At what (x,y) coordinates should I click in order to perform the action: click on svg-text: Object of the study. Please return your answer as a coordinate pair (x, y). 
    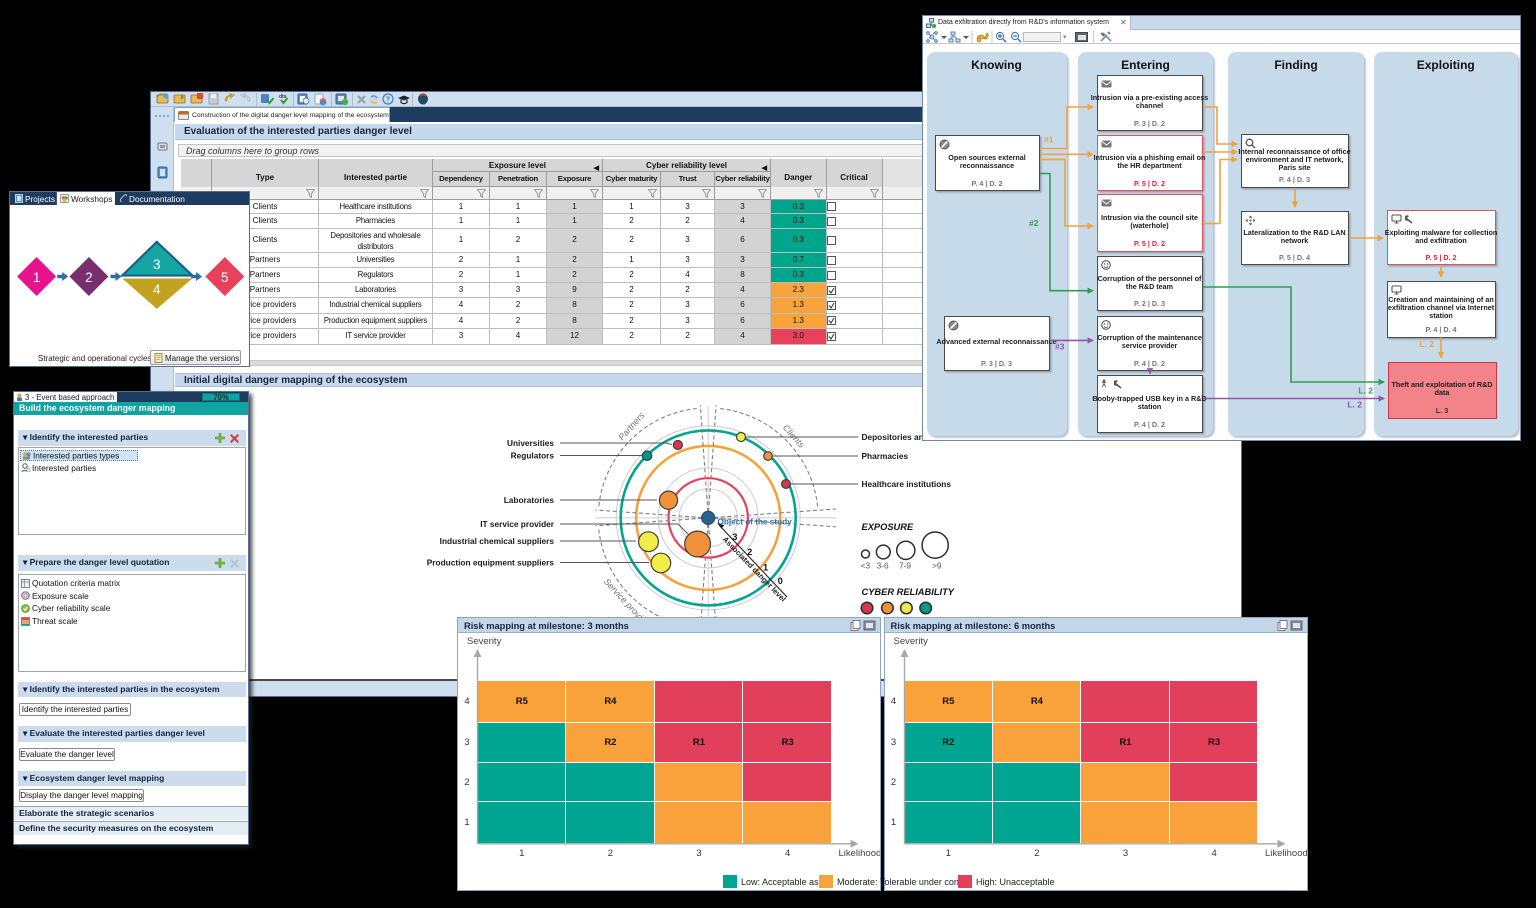
    Looking at the image, I should click on (755, 522).